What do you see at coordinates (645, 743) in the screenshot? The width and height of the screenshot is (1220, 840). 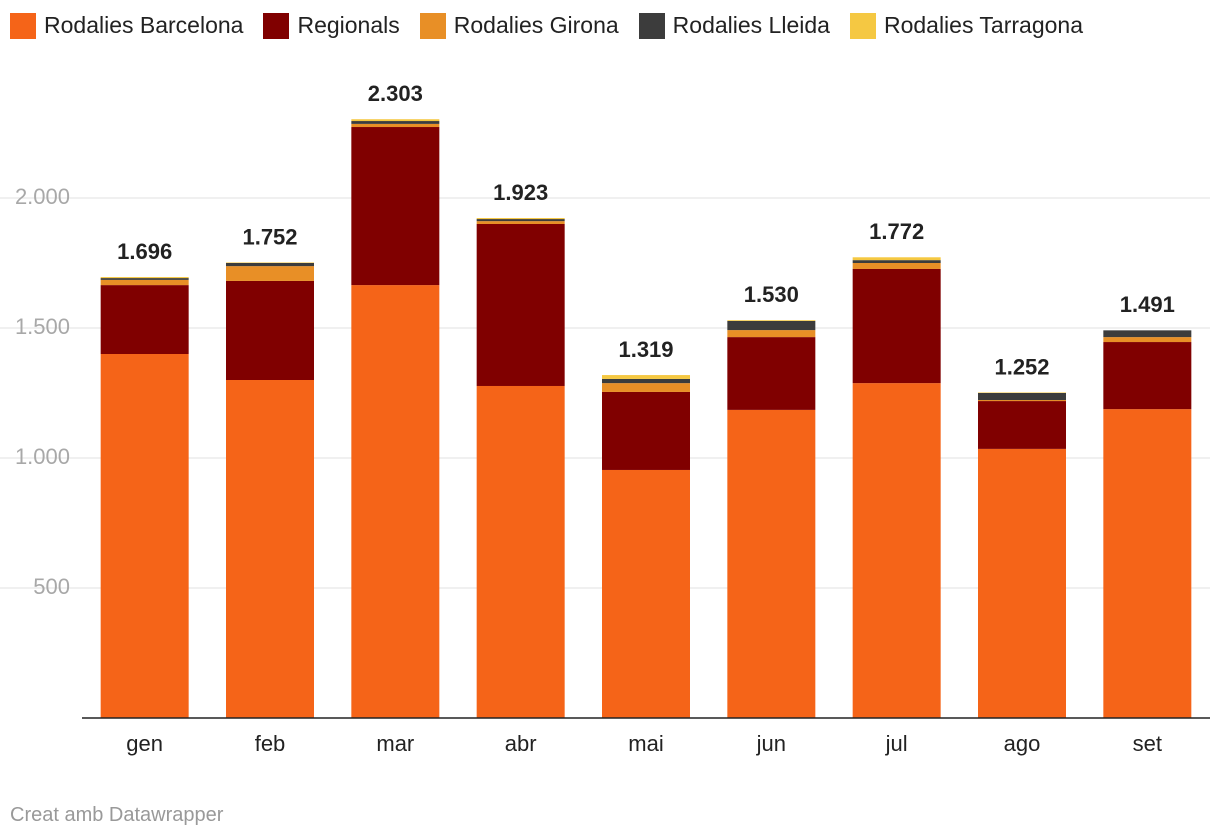 I see `x-tick-label: mai` at bounding box center [645, 743].